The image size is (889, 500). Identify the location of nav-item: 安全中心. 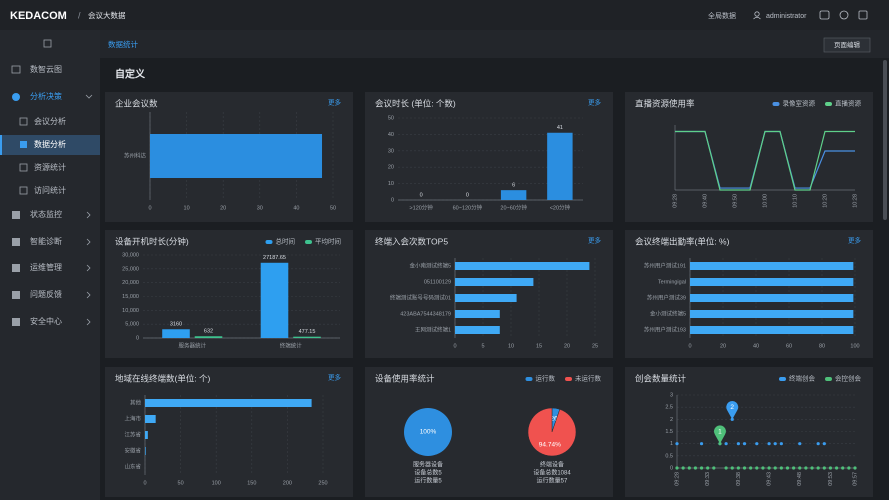
(46, 321).